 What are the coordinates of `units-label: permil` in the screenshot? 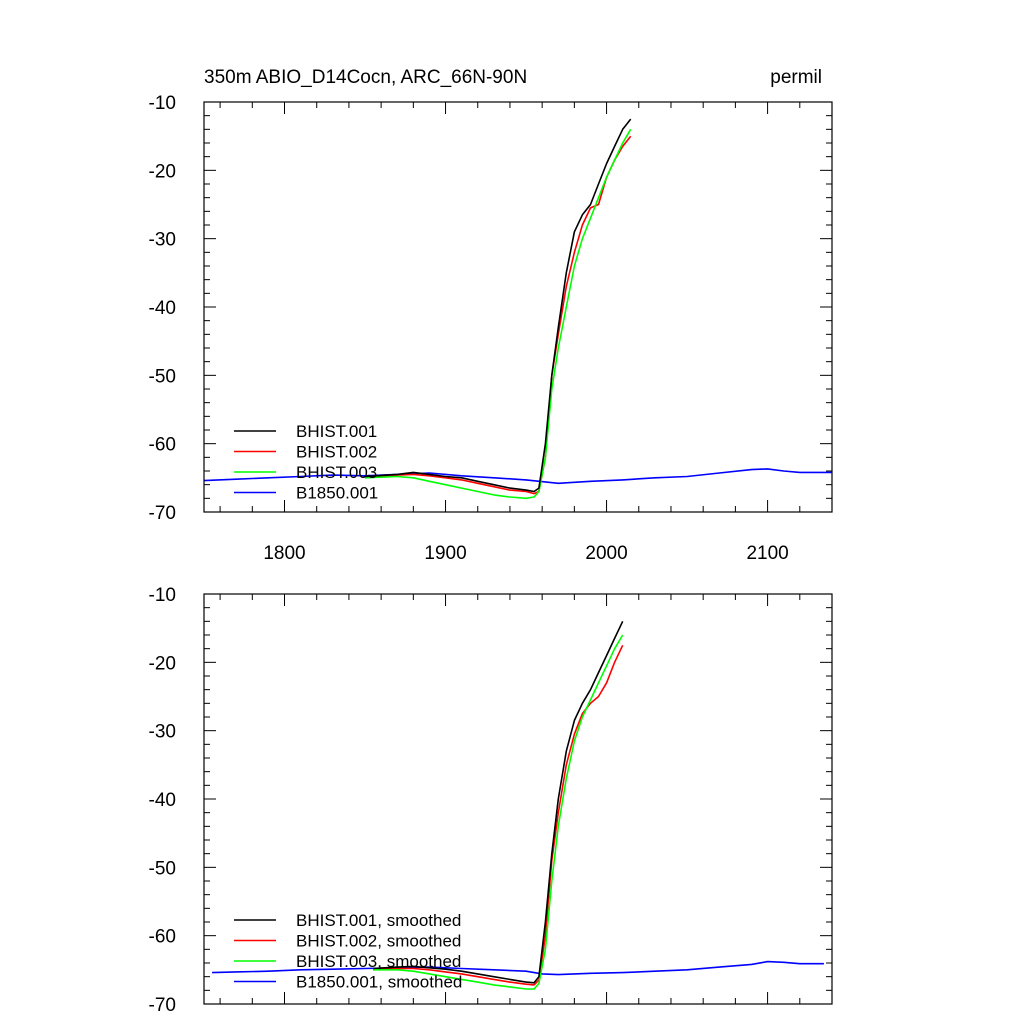 It's located at (796, 77).